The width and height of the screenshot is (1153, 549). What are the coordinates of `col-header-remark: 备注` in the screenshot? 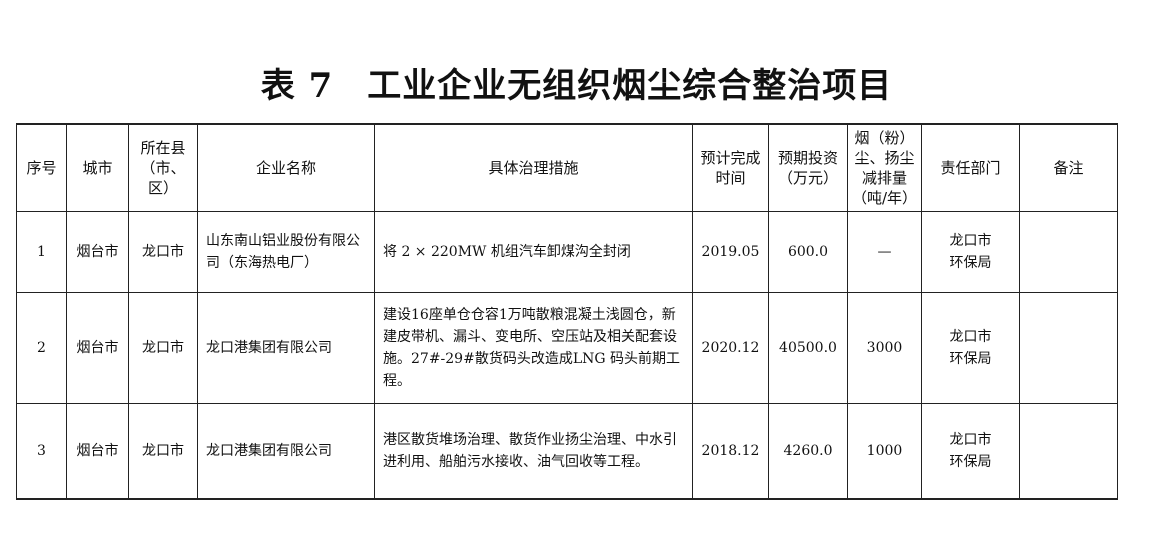 It's located at (1068, 167).